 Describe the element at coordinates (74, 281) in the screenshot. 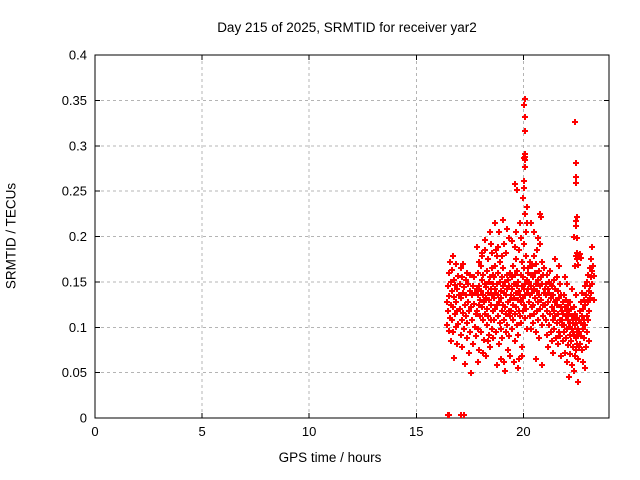

I see `y-tick-label: 0.15` at that location.